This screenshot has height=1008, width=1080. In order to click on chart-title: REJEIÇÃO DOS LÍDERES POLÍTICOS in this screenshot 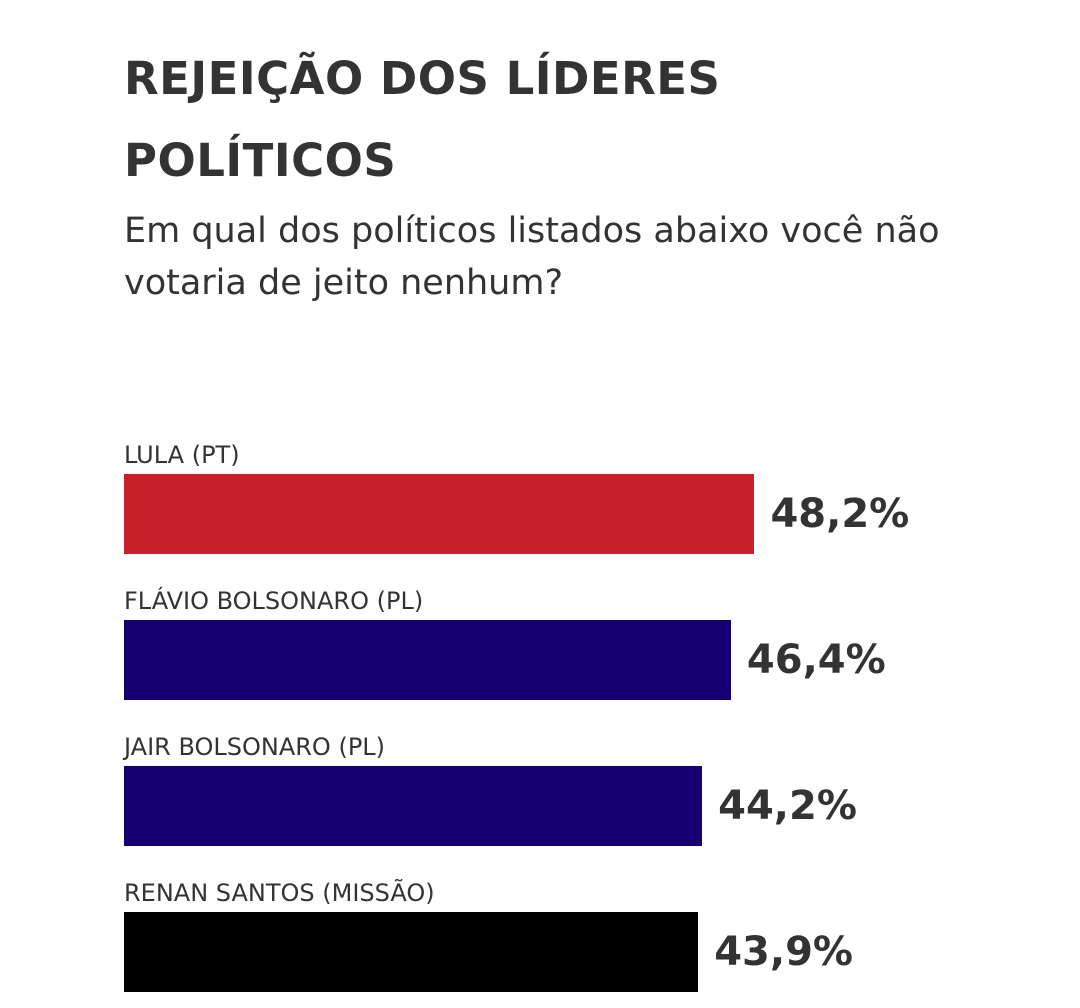, I will do `click(422, 119)`.